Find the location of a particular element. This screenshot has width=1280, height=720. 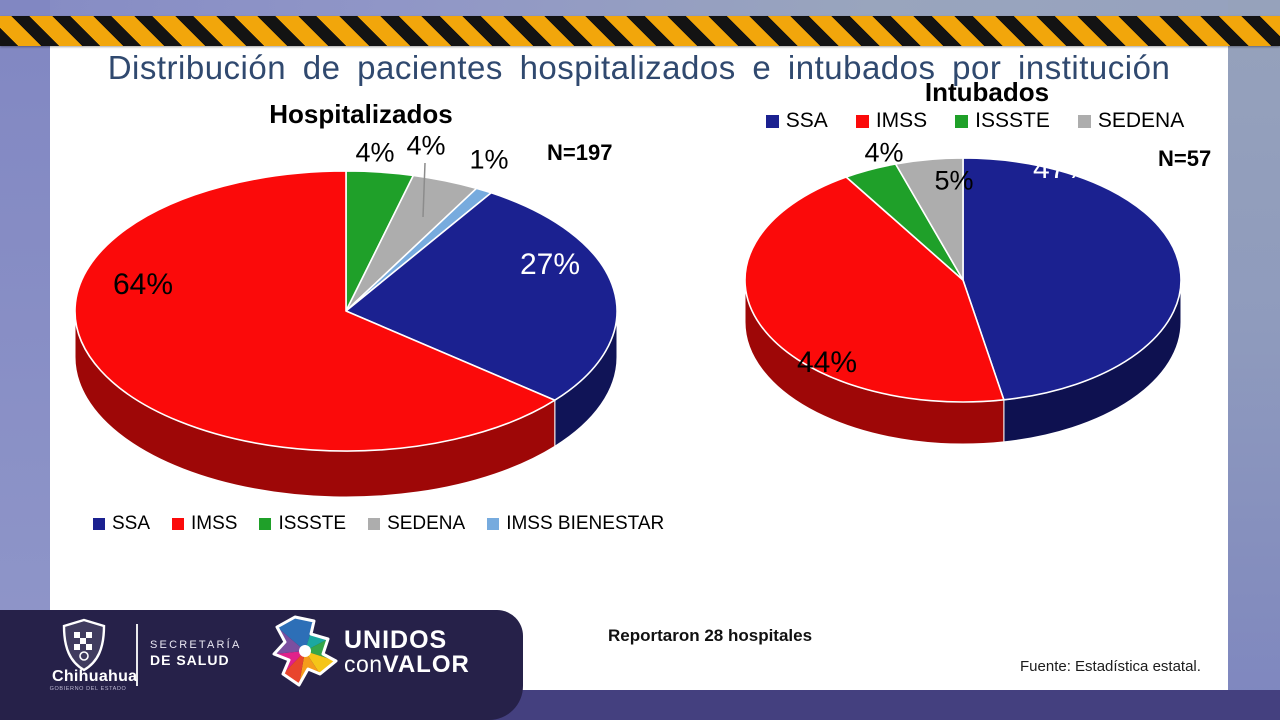

de-salud-label: DE SALUD is located at coordinates (190, 660).